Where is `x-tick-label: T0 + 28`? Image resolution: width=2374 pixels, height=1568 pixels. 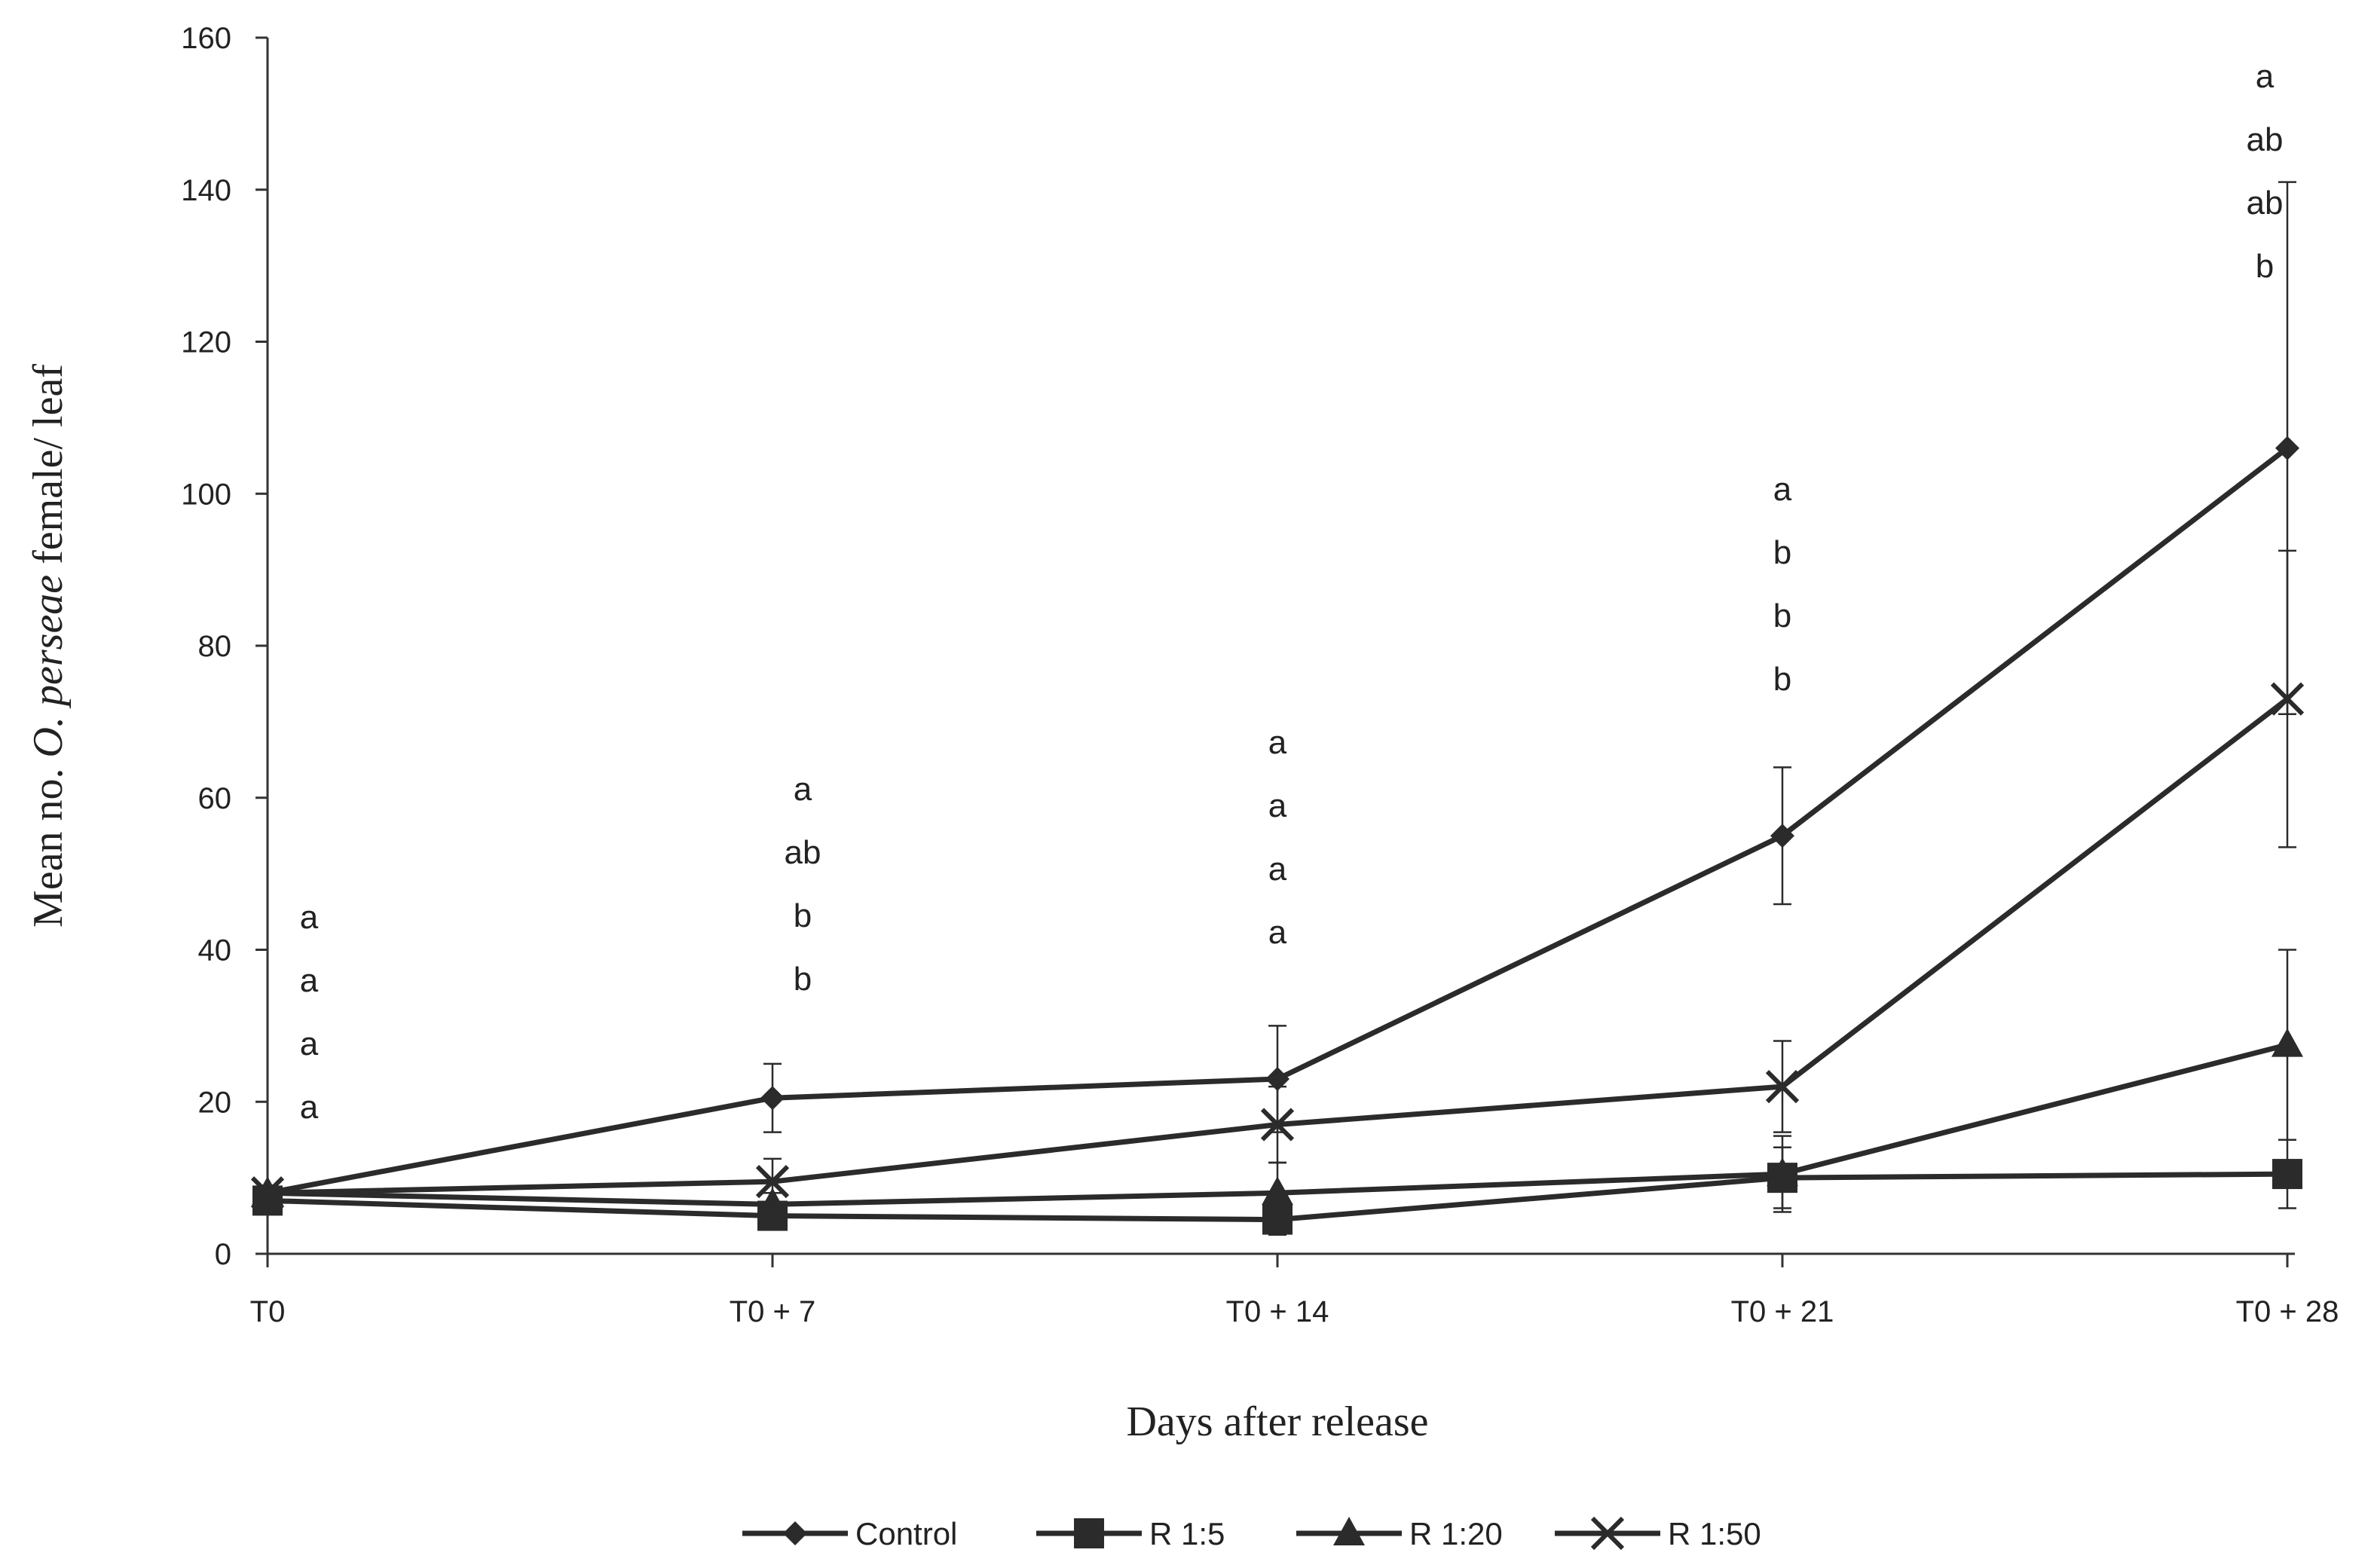 x-tick-label: T0 + 28 is located at coordinates (2288, 1311).